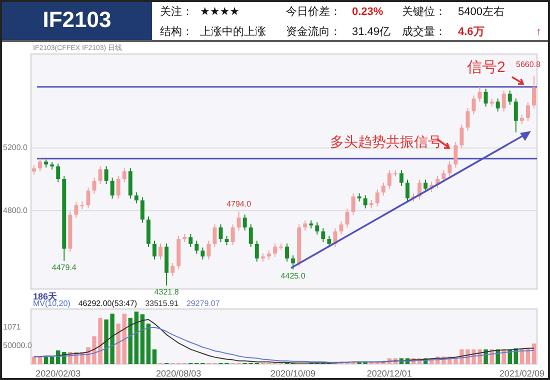 The height and width of the screenshot is (380, 550). What do you see at coordinates (368, 12) in the screenshot?
I see `text: 0.23%` at bounding box center [368, 12].